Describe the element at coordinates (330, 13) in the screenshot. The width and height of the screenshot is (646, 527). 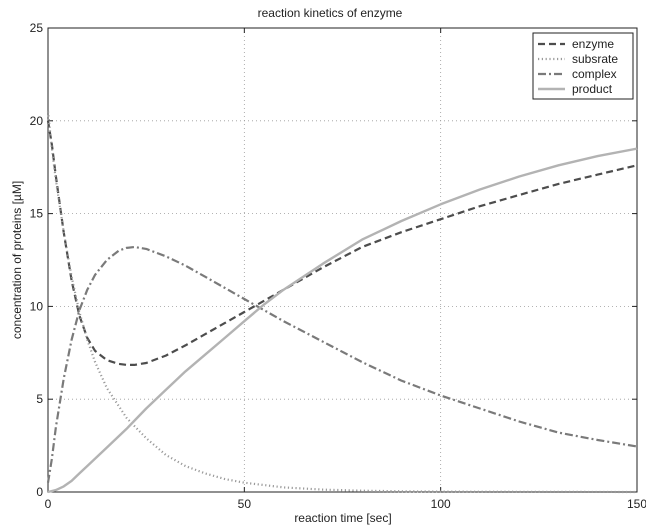
I see `chart-title: reaction kinetics of enzyme` at that location.